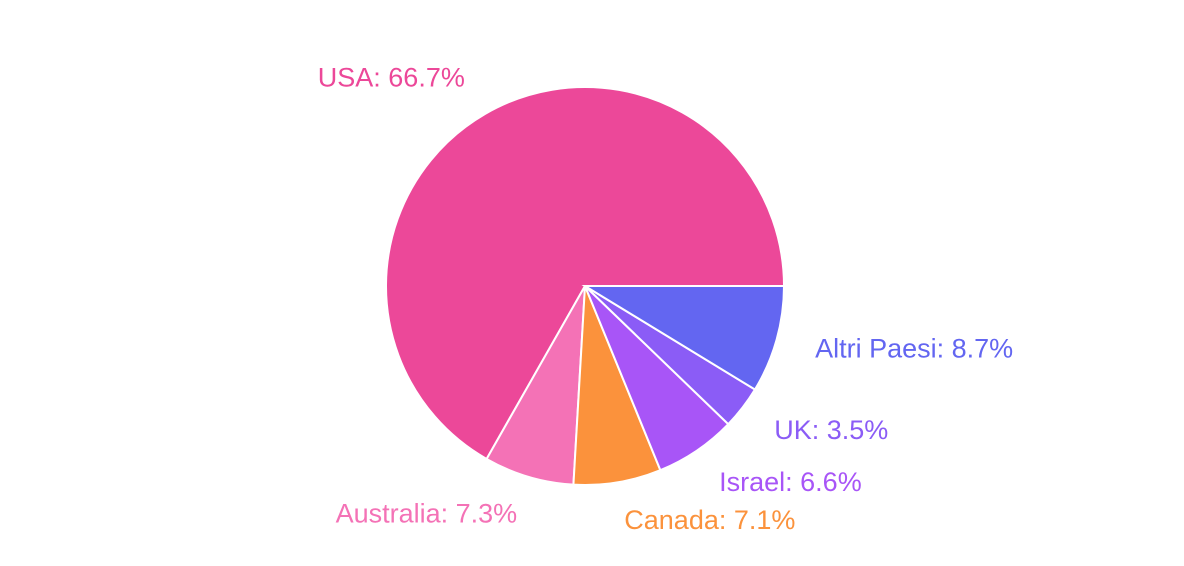 The height and width of the screenshot is (566, 1184). I want to click on slice-label: USA: 66.7%, so click(391, 78).